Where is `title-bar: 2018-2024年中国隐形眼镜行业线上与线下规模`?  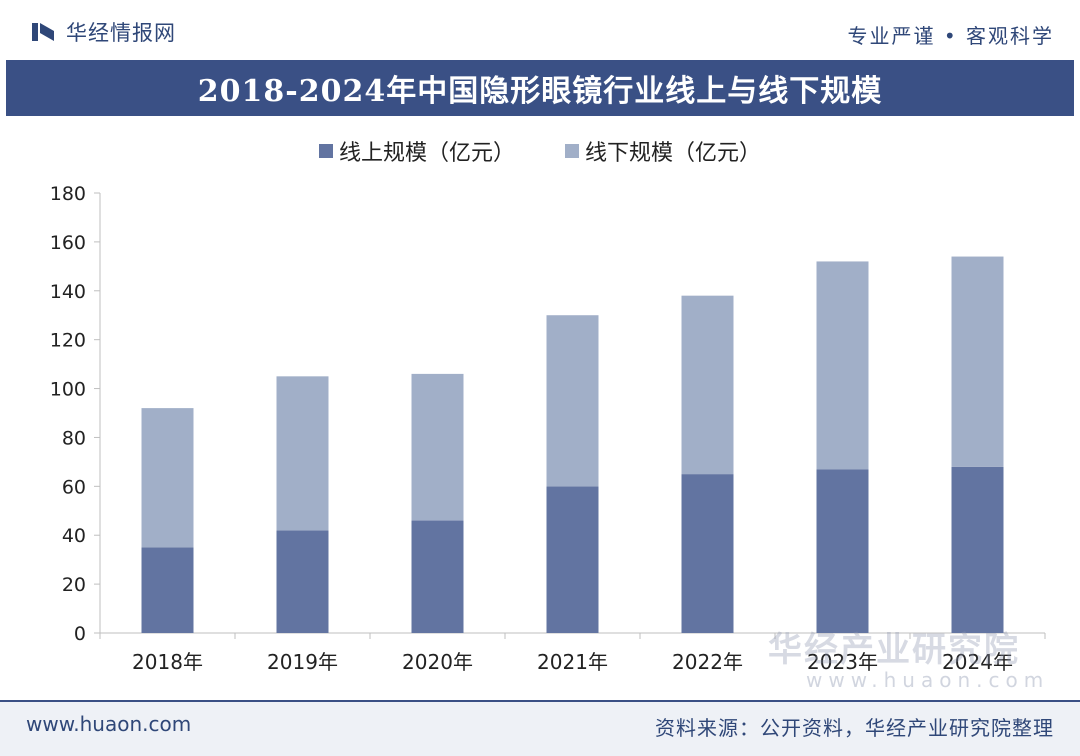
title-bar: 2018-2024年中国隐形眼镜行业线上与线下规模 is located at coordinates (540, 88).